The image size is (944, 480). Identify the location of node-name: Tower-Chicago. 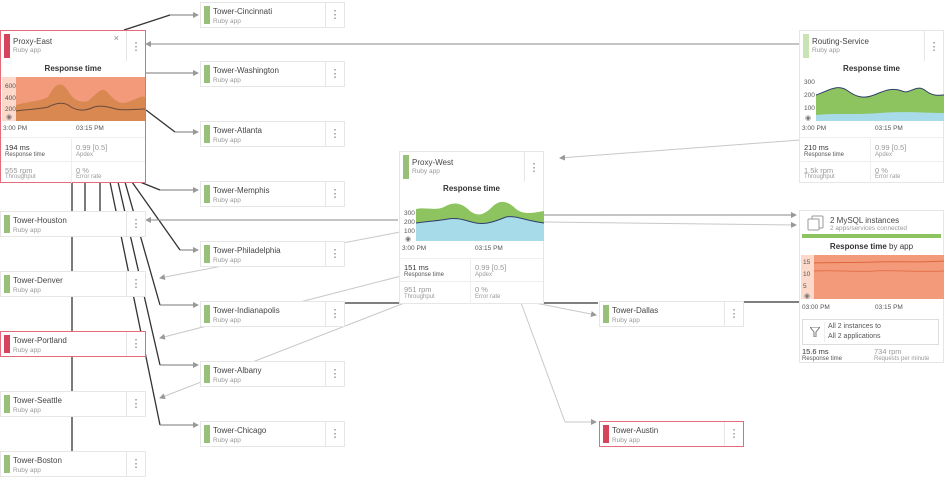
(240, 430).